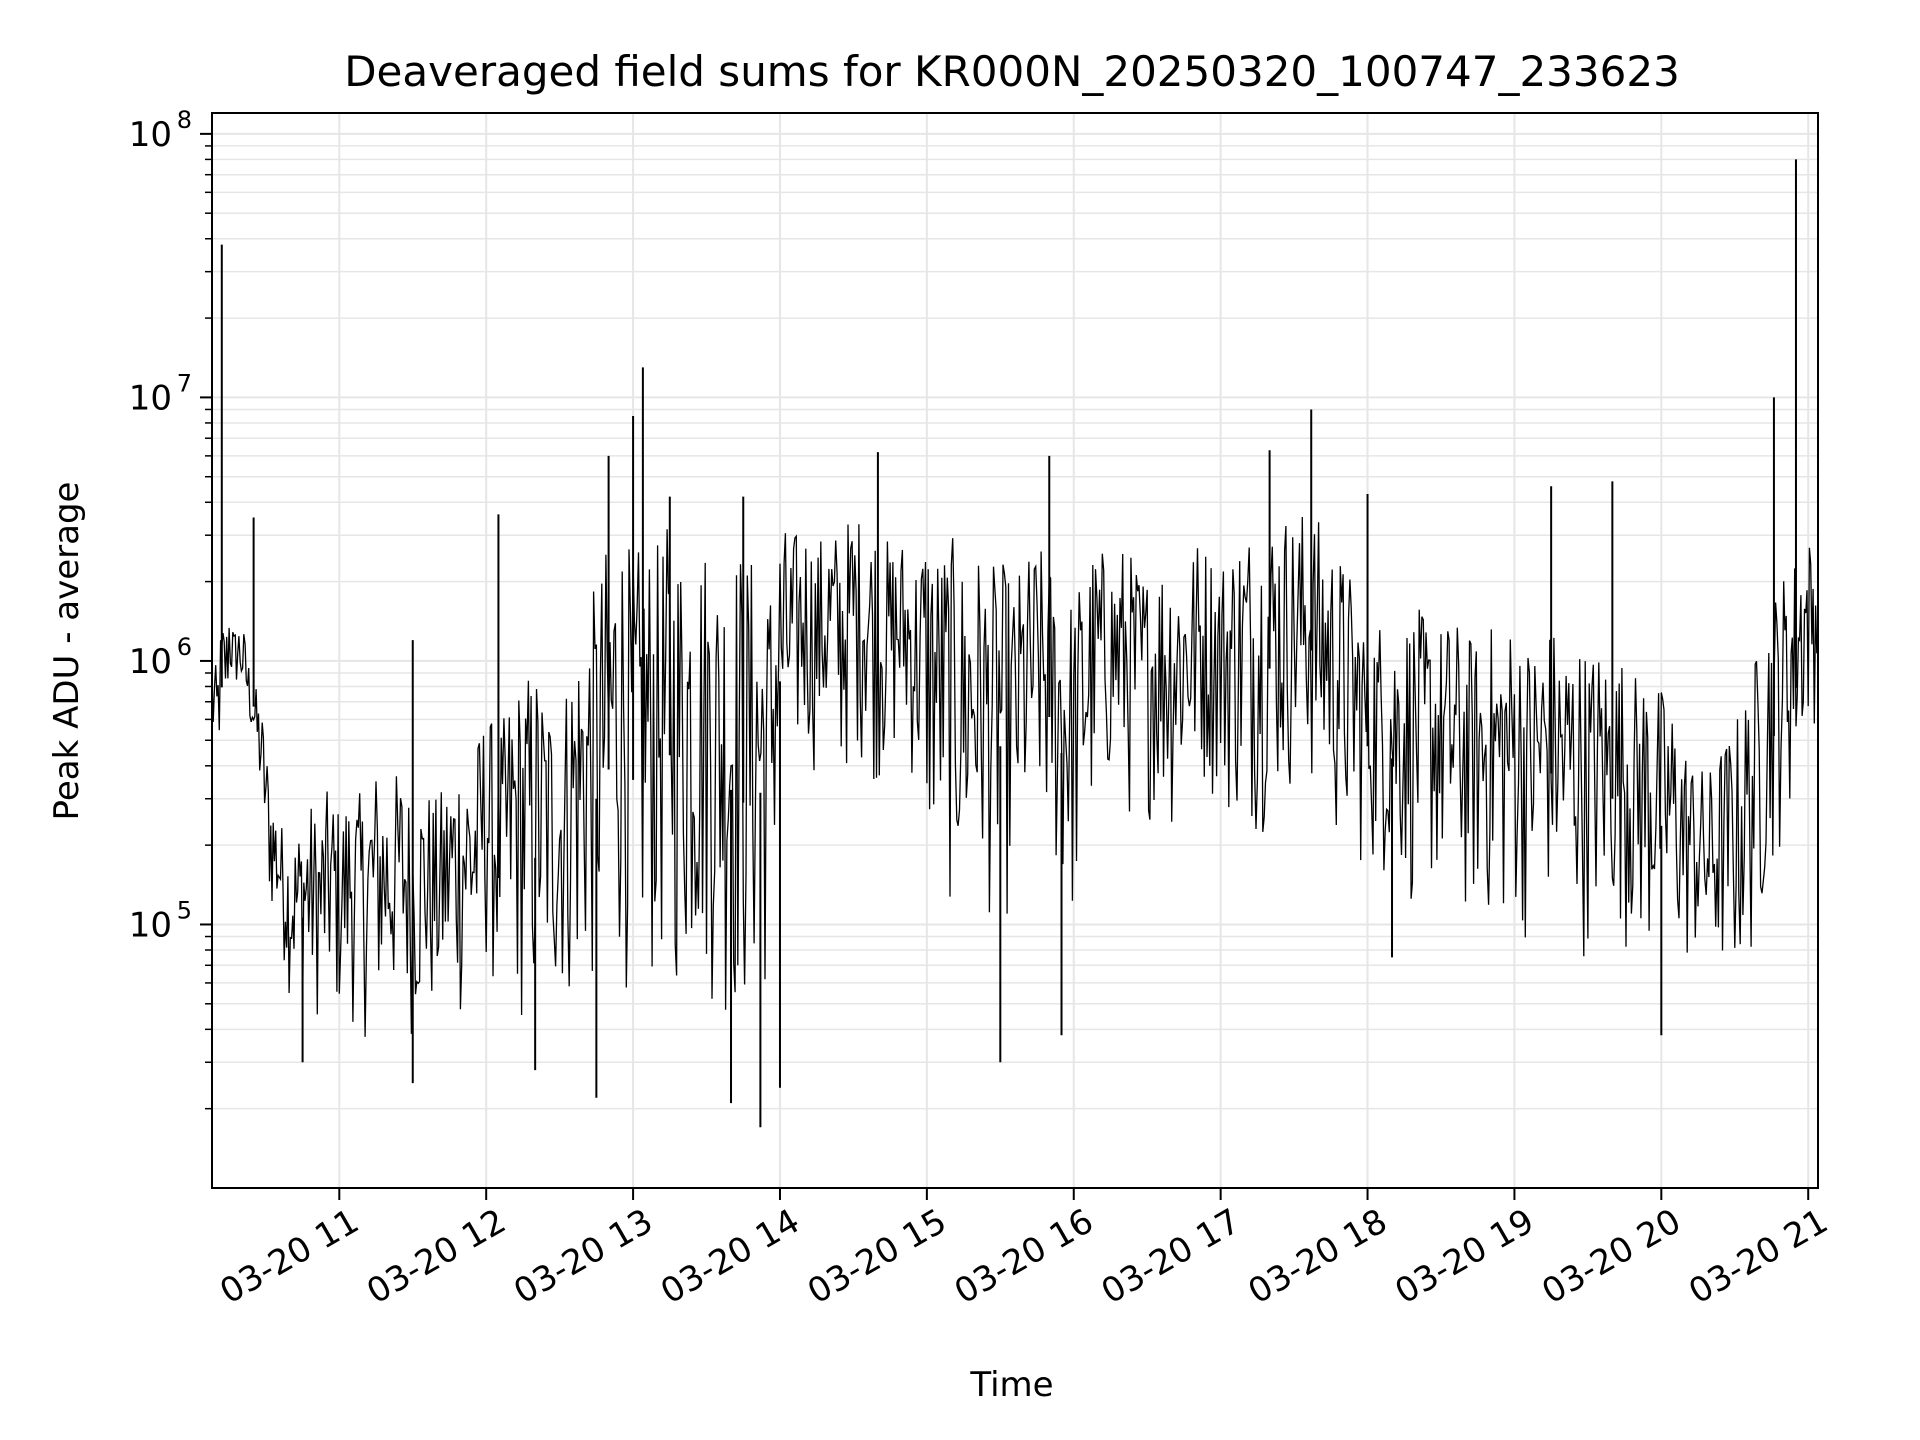 The height and width of the screenshot is (1440, 1920). Describe the element at coordinates (1011, 1385) in the screenshot. I see `x-axis-label: Time` at that location.